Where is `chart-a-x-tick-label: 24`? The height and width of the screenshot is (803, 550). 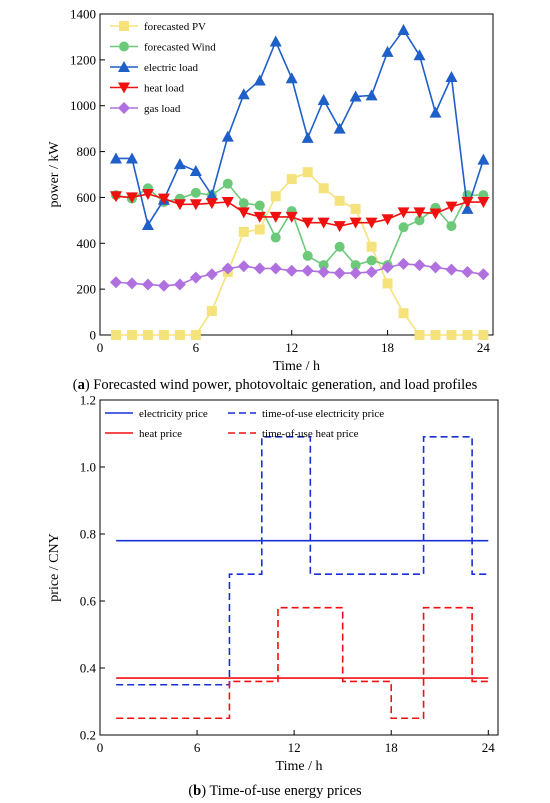
chart-a-x-tick-label: 24 is located at coordinates (484, 347).